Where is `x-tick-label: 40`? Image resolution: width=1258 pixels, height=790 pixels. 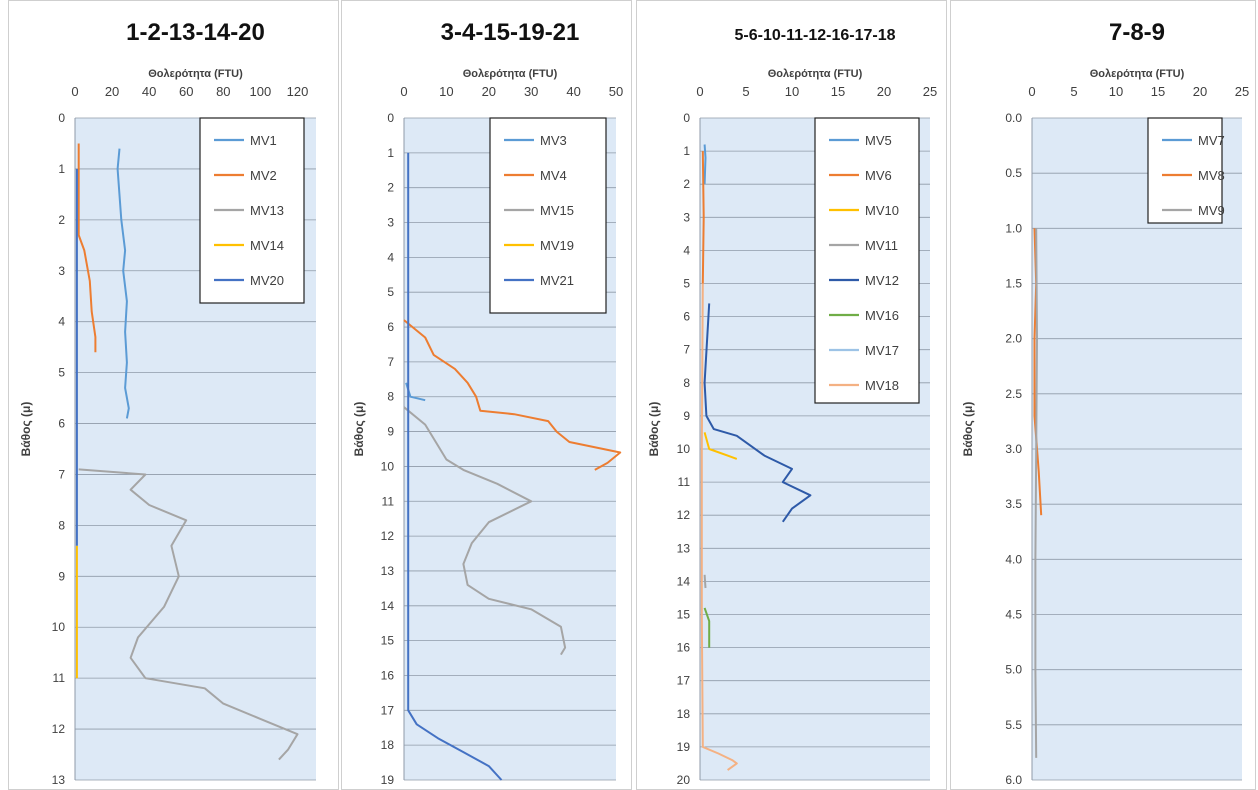
x-tick-label: 40 is located at coordinates (573, 91).